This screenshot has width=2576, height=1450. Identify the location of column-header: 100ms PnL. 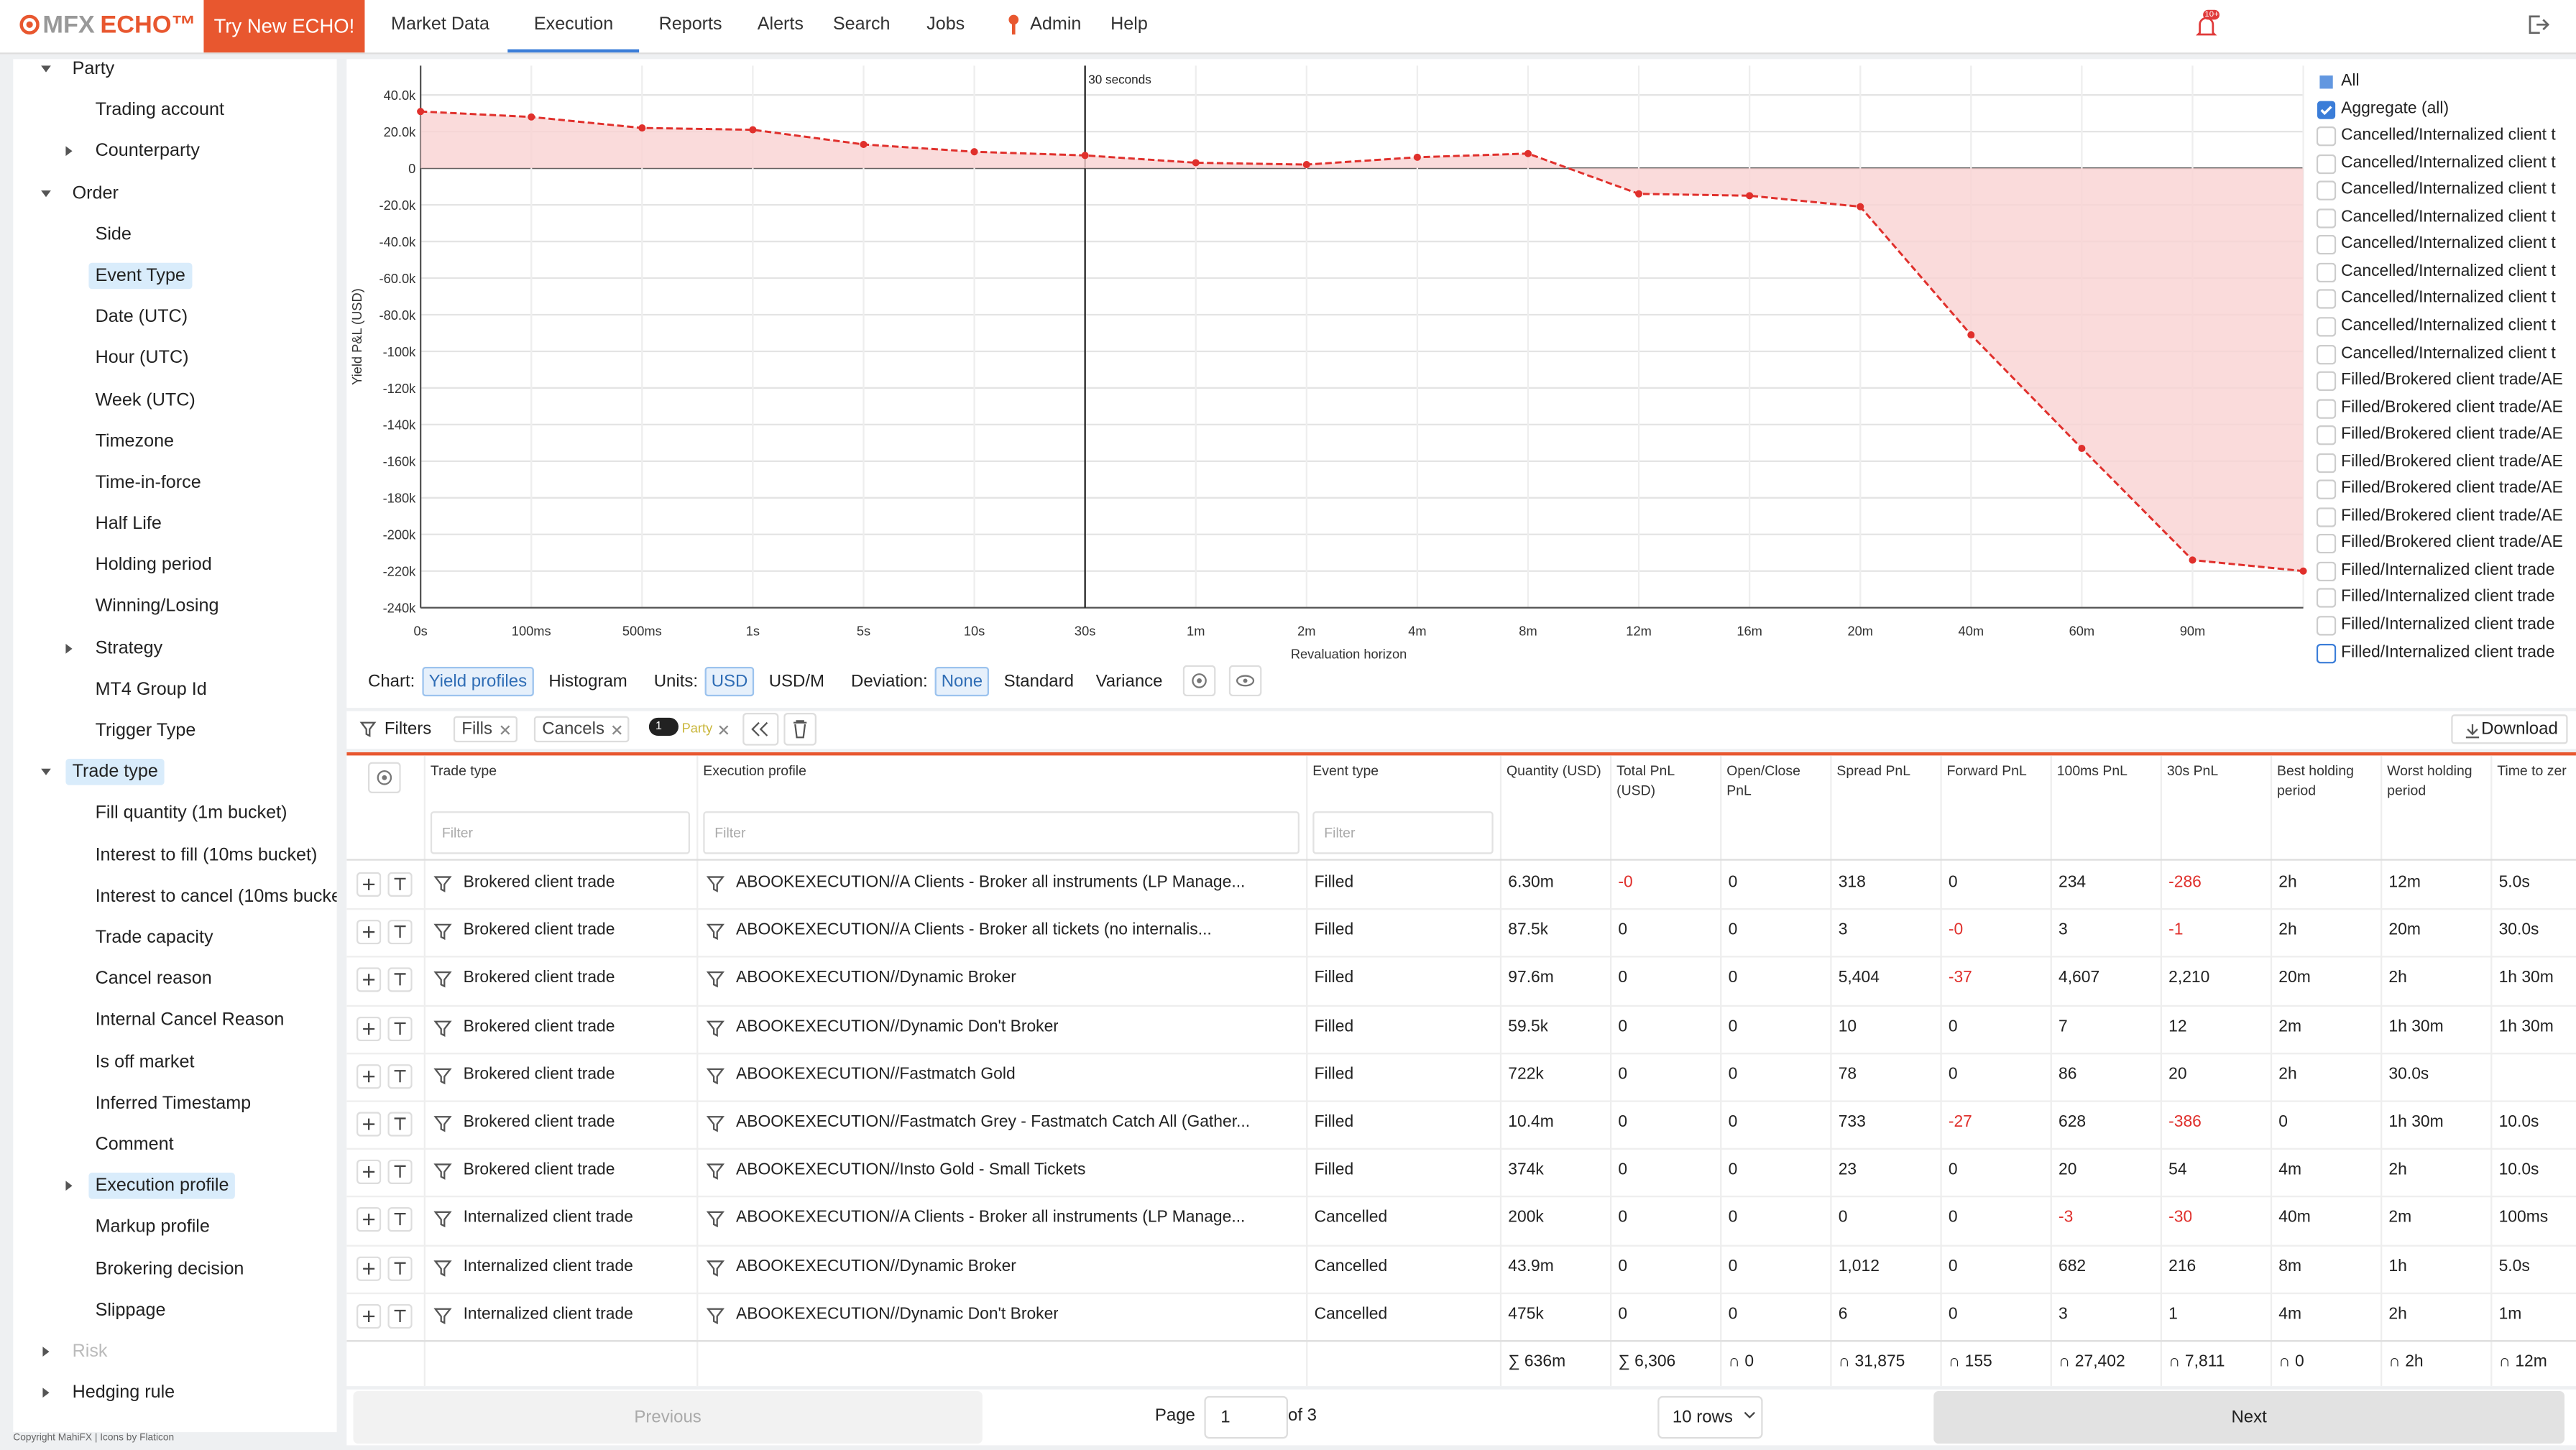
(2092, 770).